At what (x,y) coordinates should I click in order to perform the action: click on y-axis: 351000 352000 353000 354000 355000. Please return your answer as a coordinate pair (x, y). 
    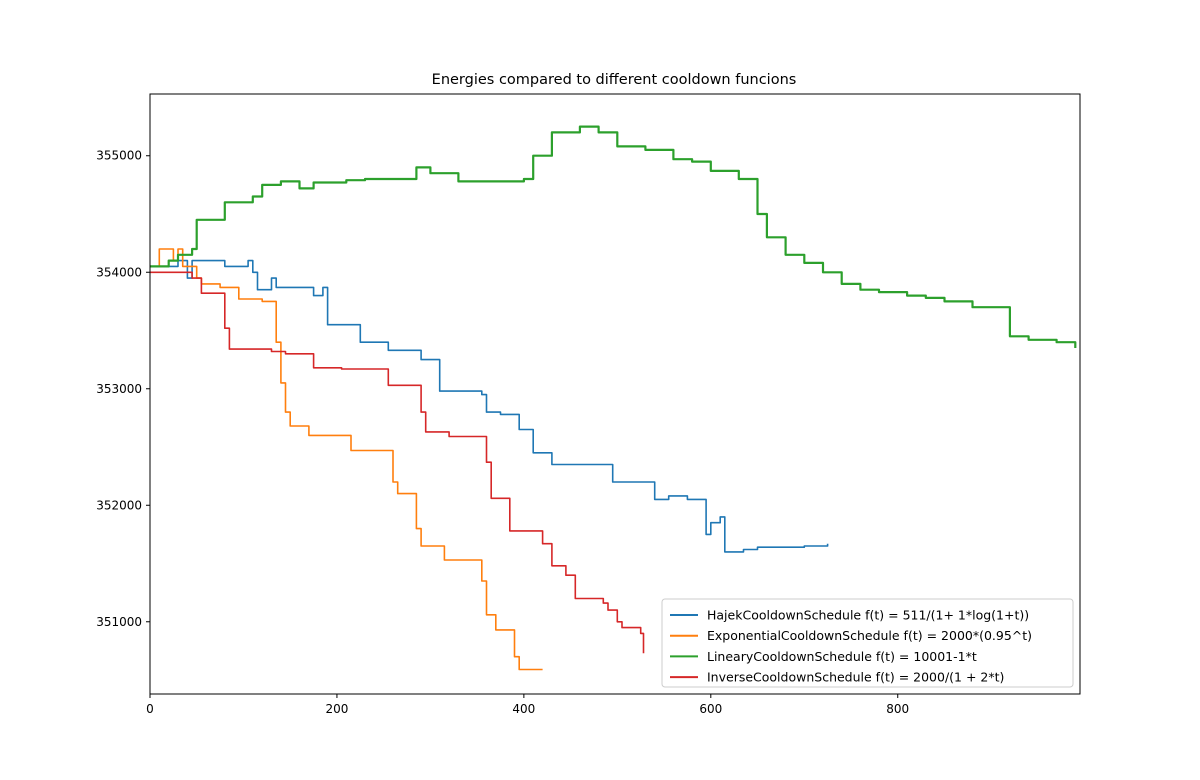
    Looking at the image, I should click on (123, 389).